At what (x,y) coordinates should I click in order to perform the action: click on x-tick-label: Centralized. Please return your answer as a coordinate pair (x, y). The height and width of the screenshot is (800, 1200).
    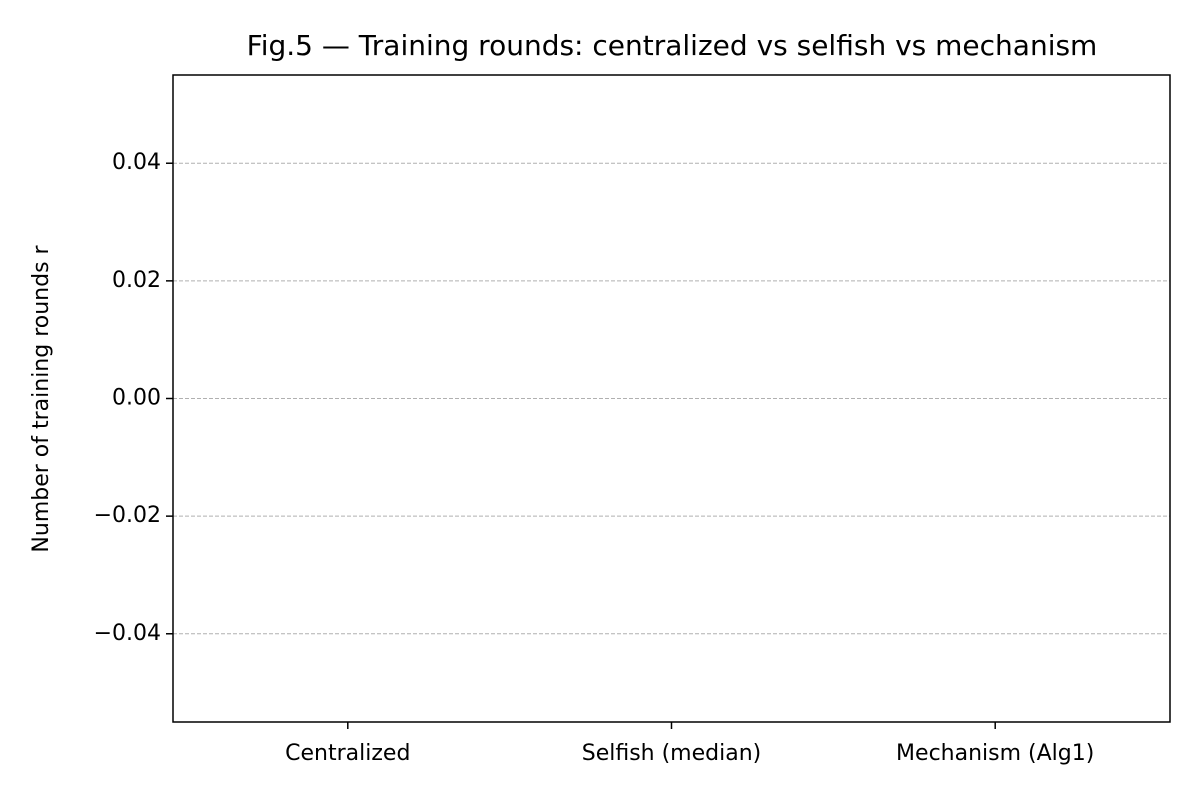
    Looking at the image, I should click on (347, 753).